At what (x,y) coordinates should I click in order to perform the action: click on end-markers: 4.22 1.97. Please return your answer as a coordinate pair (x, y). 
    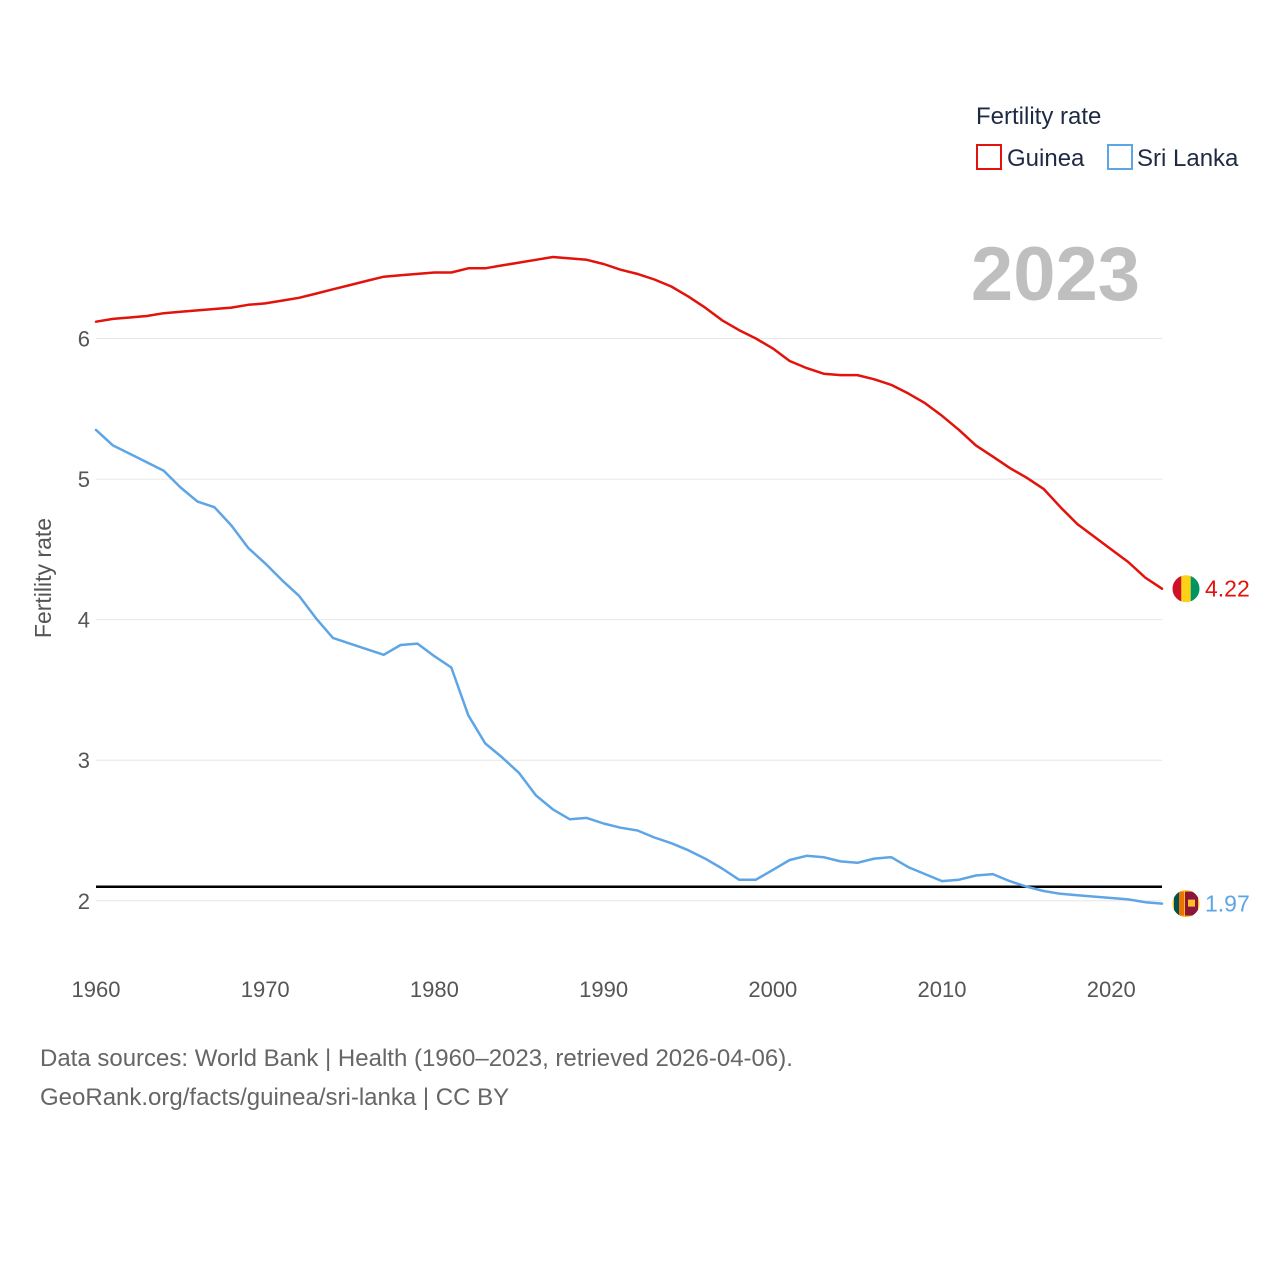
    Looking at the image, I should click on (1210, 746).